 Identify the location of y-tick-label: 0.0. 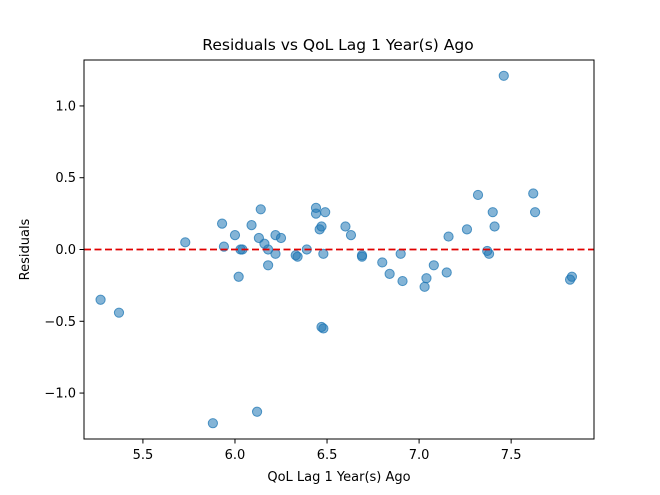
(65, 250).